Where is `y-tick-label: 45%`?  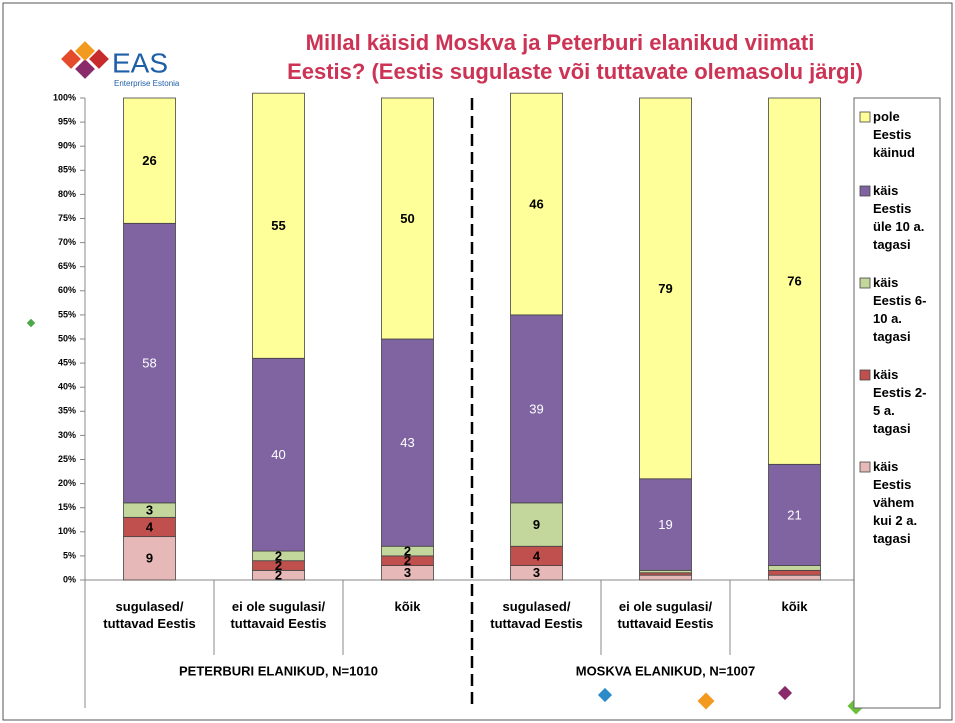 y-tick-label: 45% is located at coordinates (67, 362).